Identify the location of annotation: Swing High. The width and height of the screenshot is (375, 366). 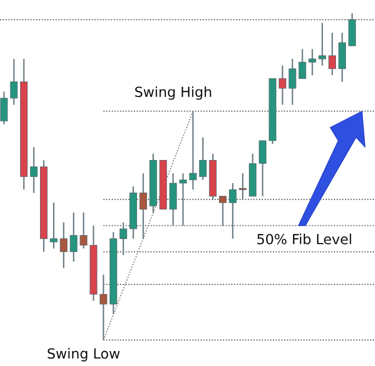
(173, 93).